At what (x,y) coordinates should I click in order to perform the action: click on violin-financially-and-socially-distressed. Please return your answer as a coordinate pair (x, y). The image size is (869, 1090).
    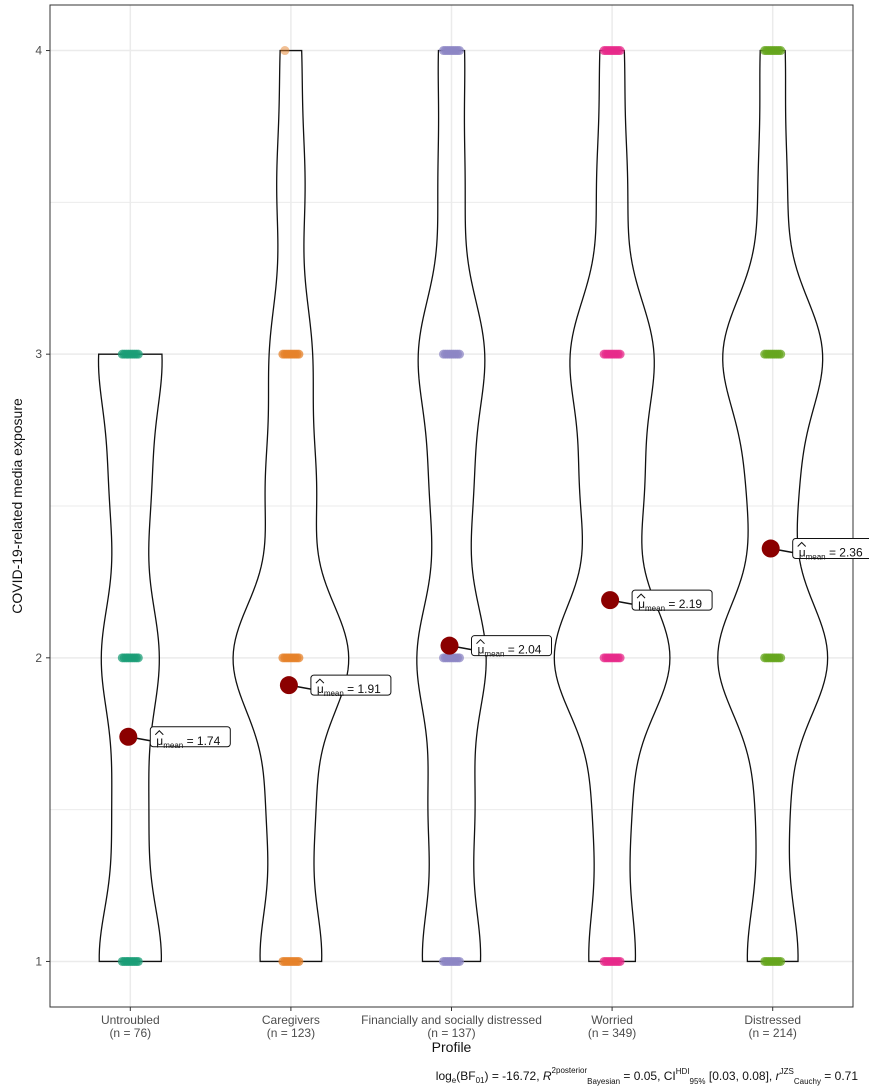
    Looking at the image, I should click on (451, 506).